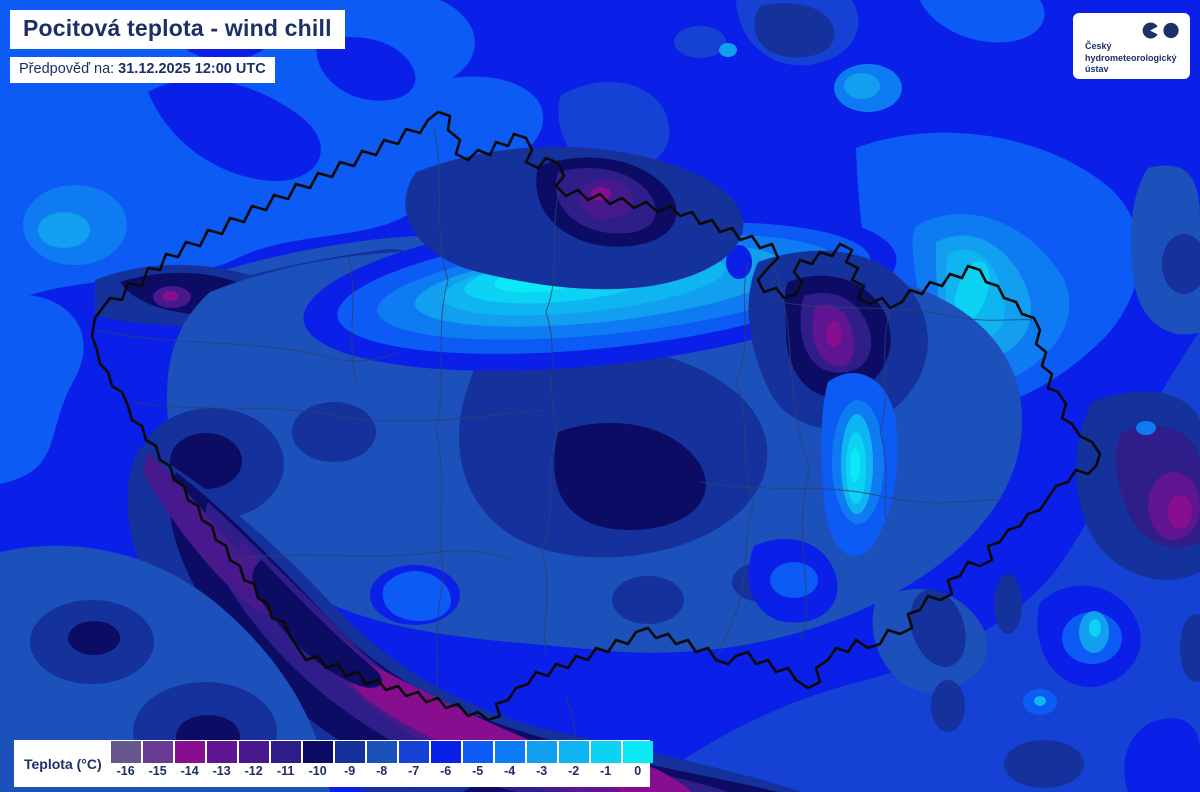  What do you see at coordinates (542, 771) in the screenshot?
I see `legend-tick-label: -3` at bounding box center [542, 771].